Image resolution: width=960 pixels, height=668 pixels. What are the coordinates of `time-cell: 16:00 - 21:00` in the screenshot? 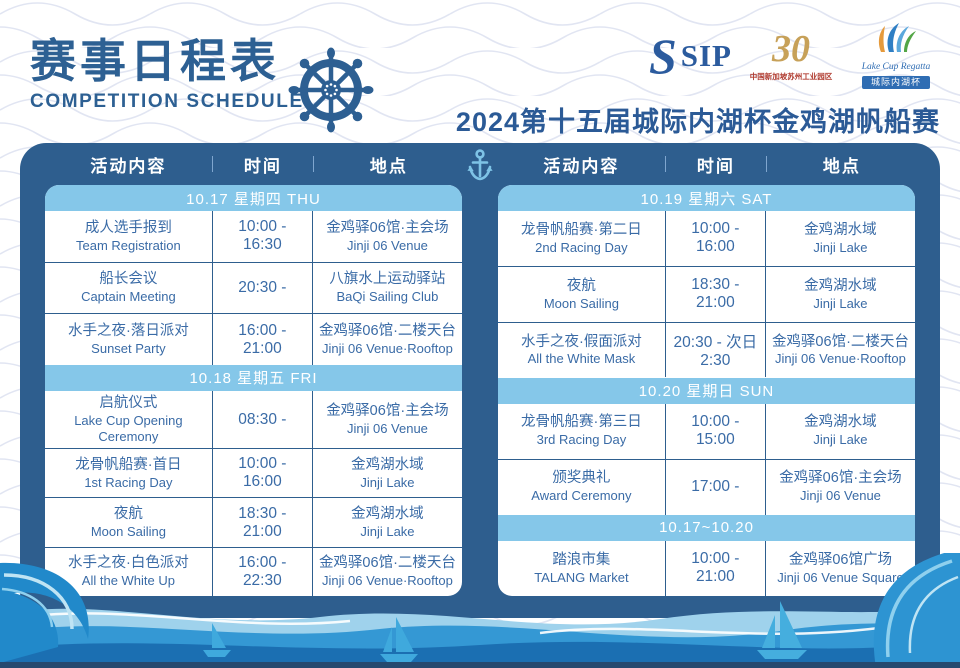 It's located at (261, 339).